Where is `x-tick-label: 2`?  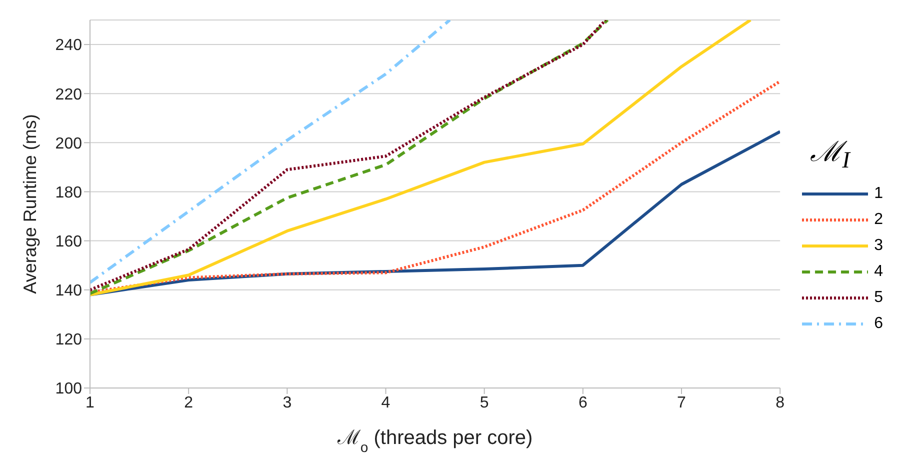
x-tick-label: 2 is located at coordinates (189, 403).